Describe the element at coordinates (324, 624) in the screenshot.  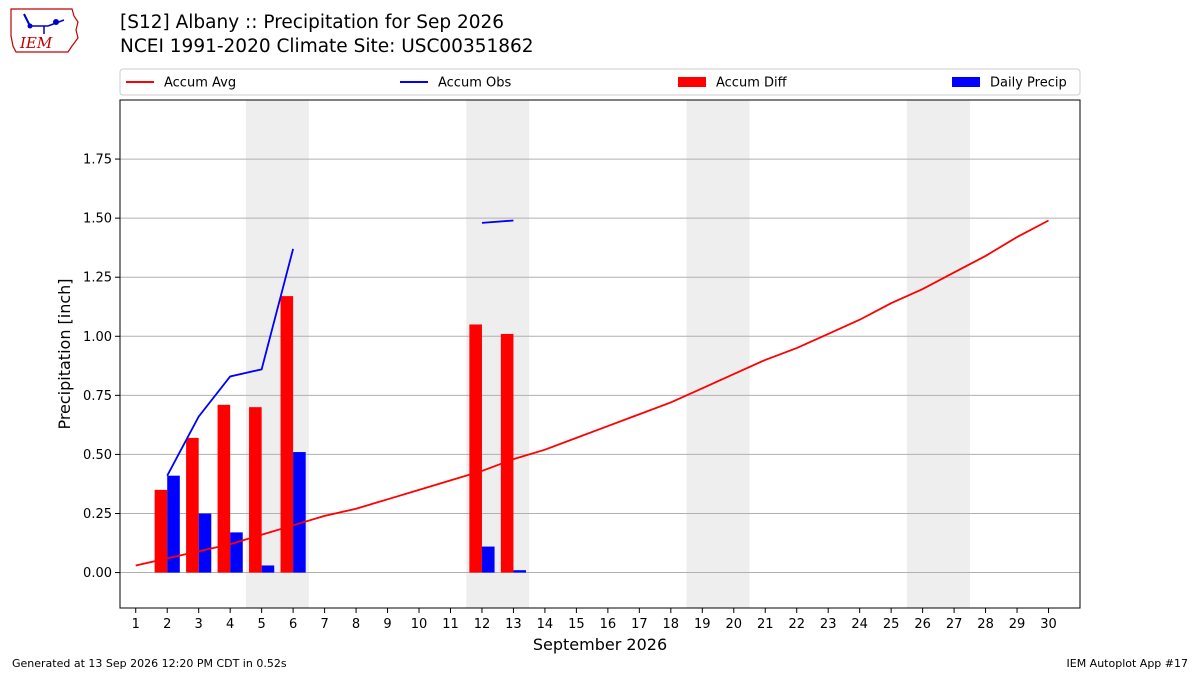
I see `x-tick-label: 7` at that location.